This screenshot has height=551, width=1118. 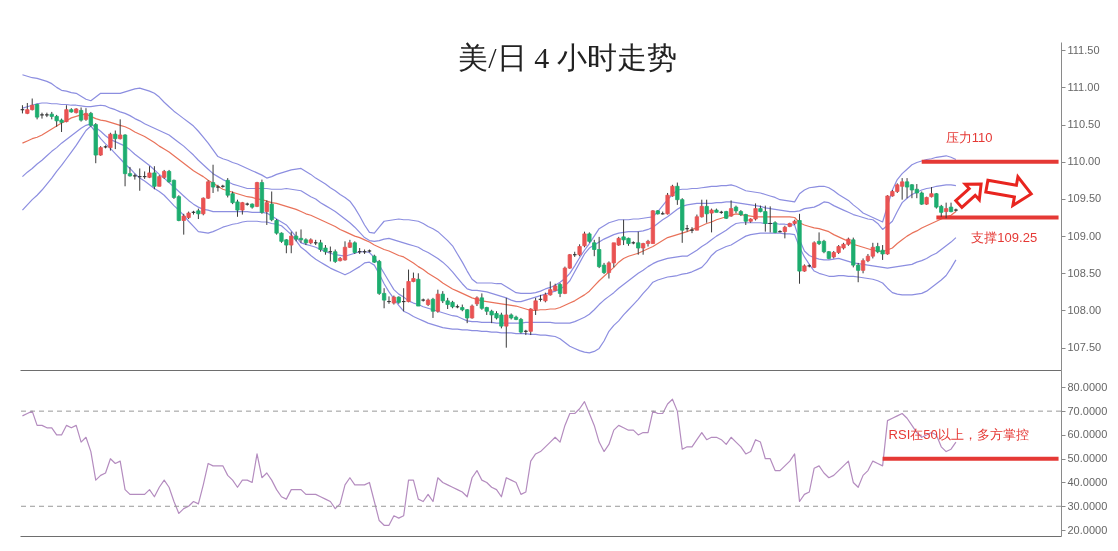 What do you see at coordinates (1084, 272) in the screenshot?
I see `y-tick-label: 108.50` at bounding box center [1084, 272].